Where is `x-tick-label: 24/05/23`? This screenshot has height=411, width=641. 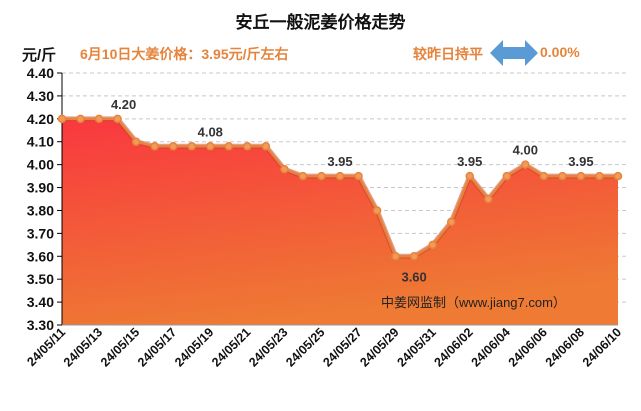 x-tick-label: 24/05/23 is located at coordinates (268, 347).